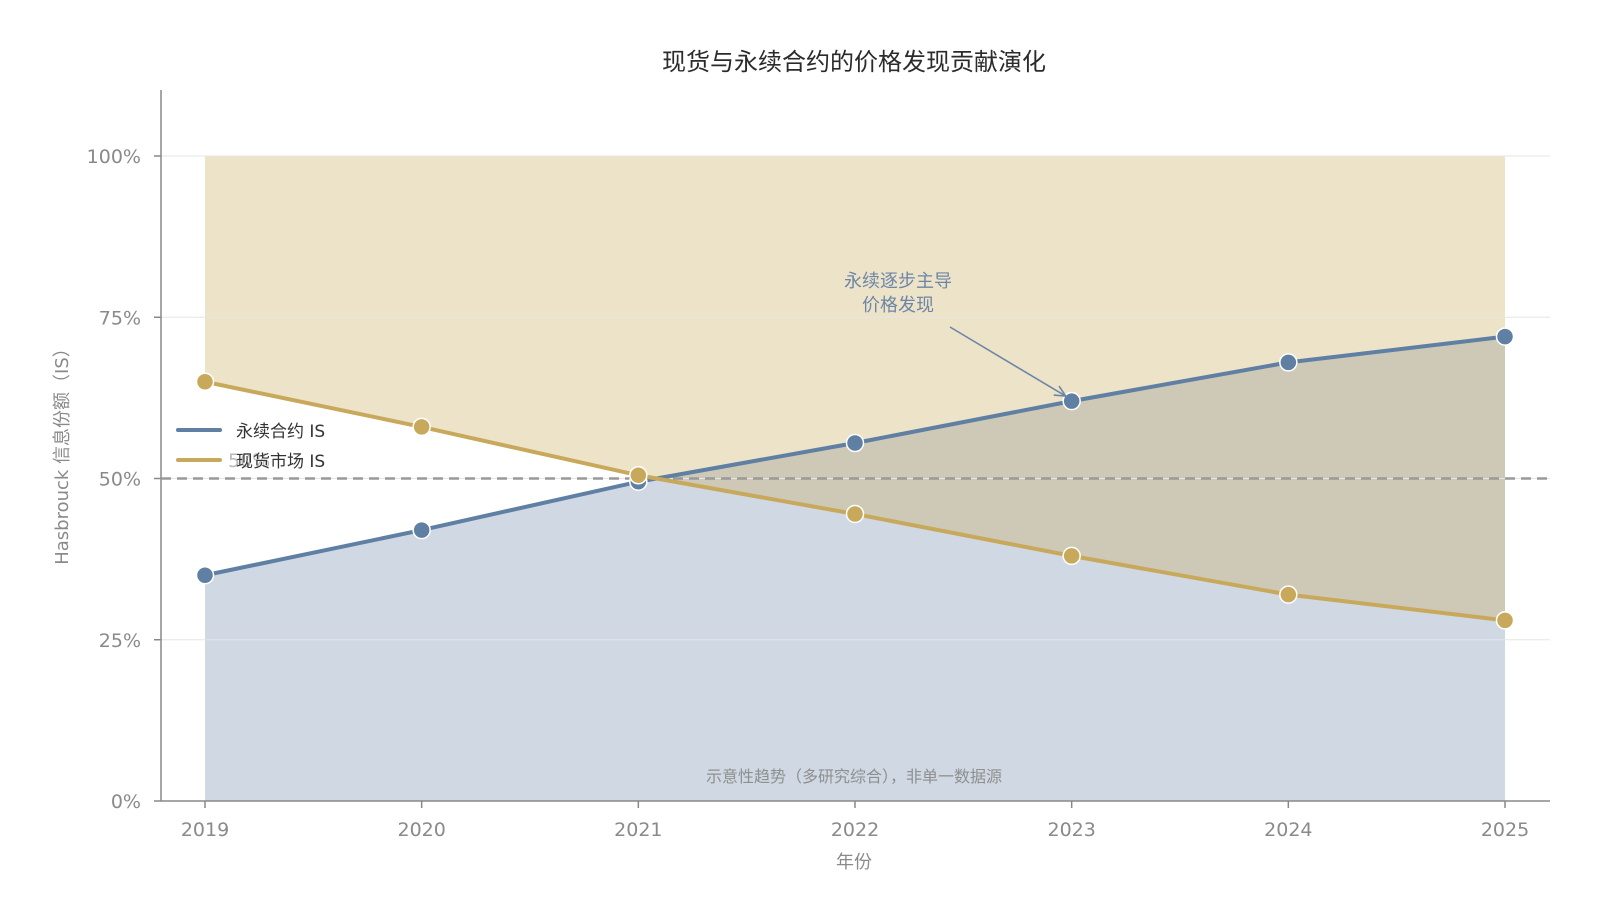  What do you see at coordinates (249, 461) in the screenshot?
I see `reference-line-label: 50%` at bounding box center [249, 461].